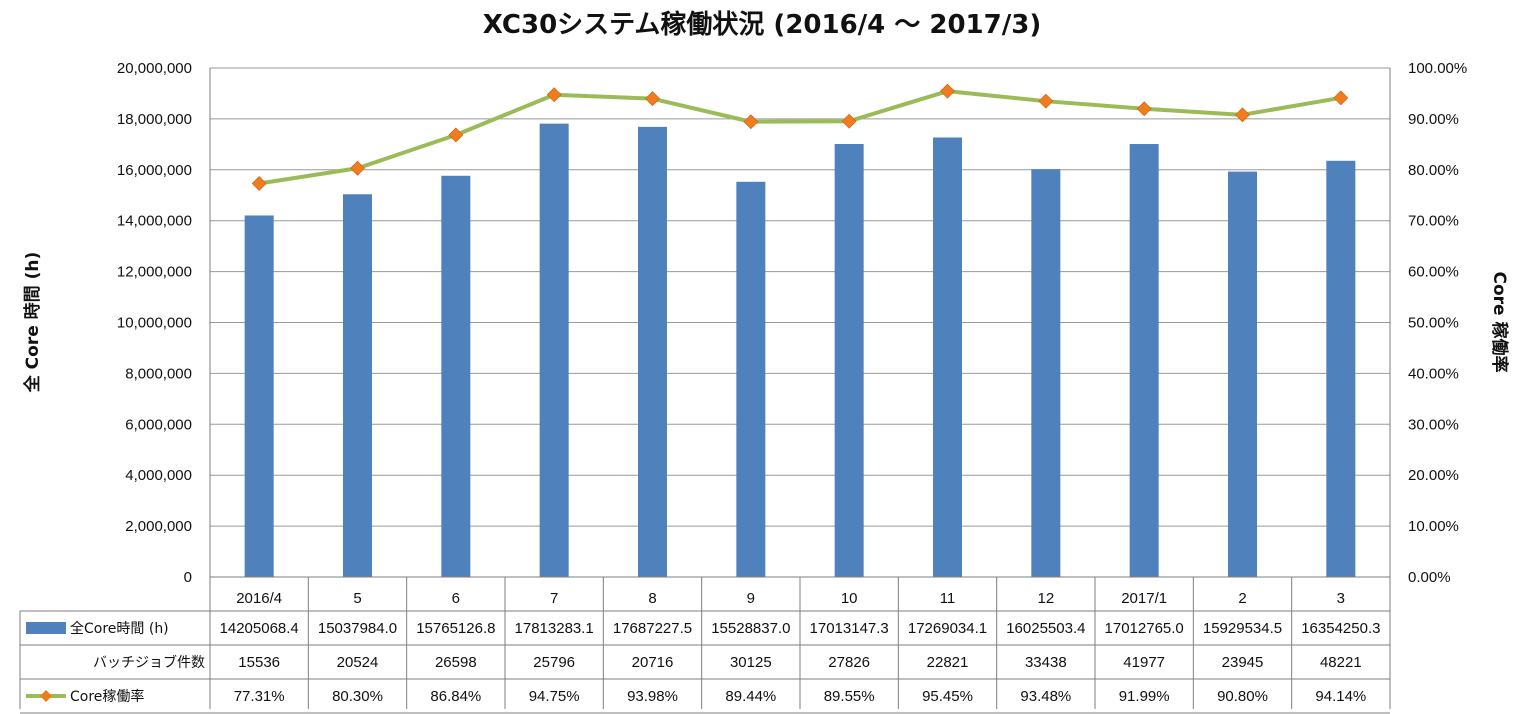 This screenshot has height=714, width=1519. Describe the element at coordinates (259, 696) in the screenshot. I see `data-label: 77.31%` at that location.